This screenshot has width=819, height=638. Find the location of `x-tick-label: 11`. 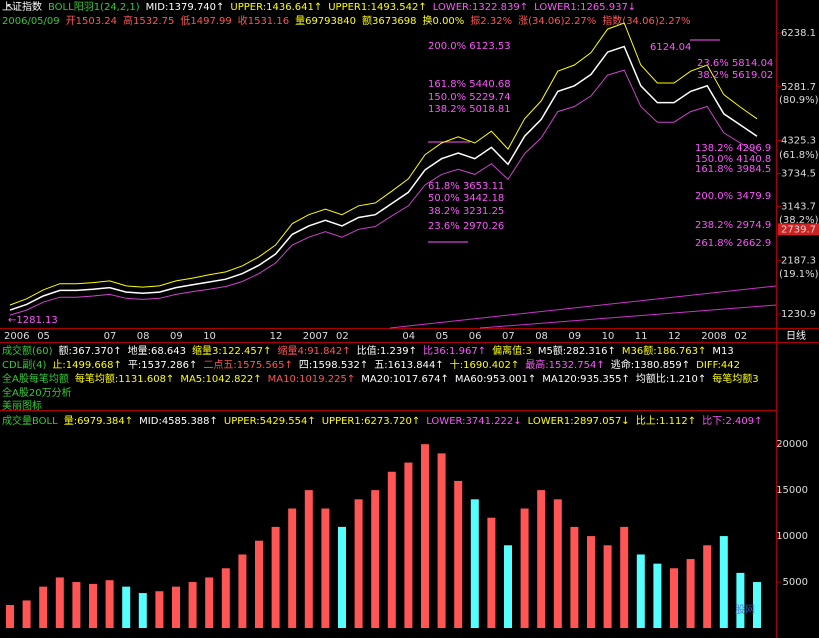

x-tick-label: 11 is located at coordinates (641, 336).